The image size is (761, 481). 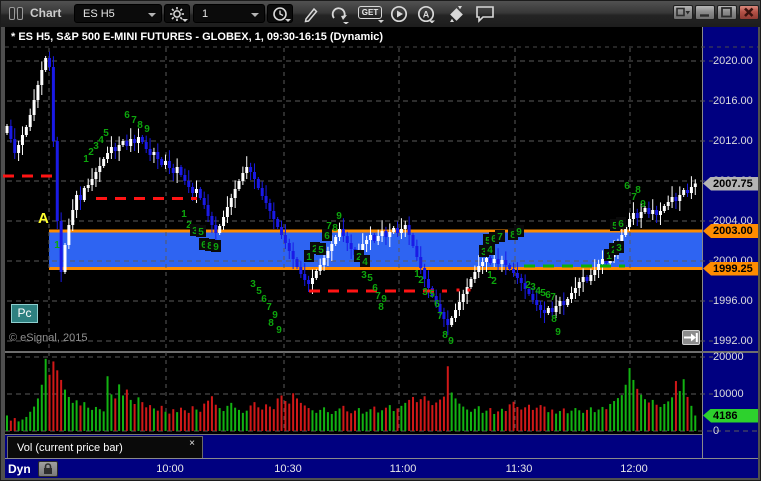 What do you see at coordinates (229, 13) in the screenshot?
I see `interval-dropdown: 1` at bounding box center [229, 13].